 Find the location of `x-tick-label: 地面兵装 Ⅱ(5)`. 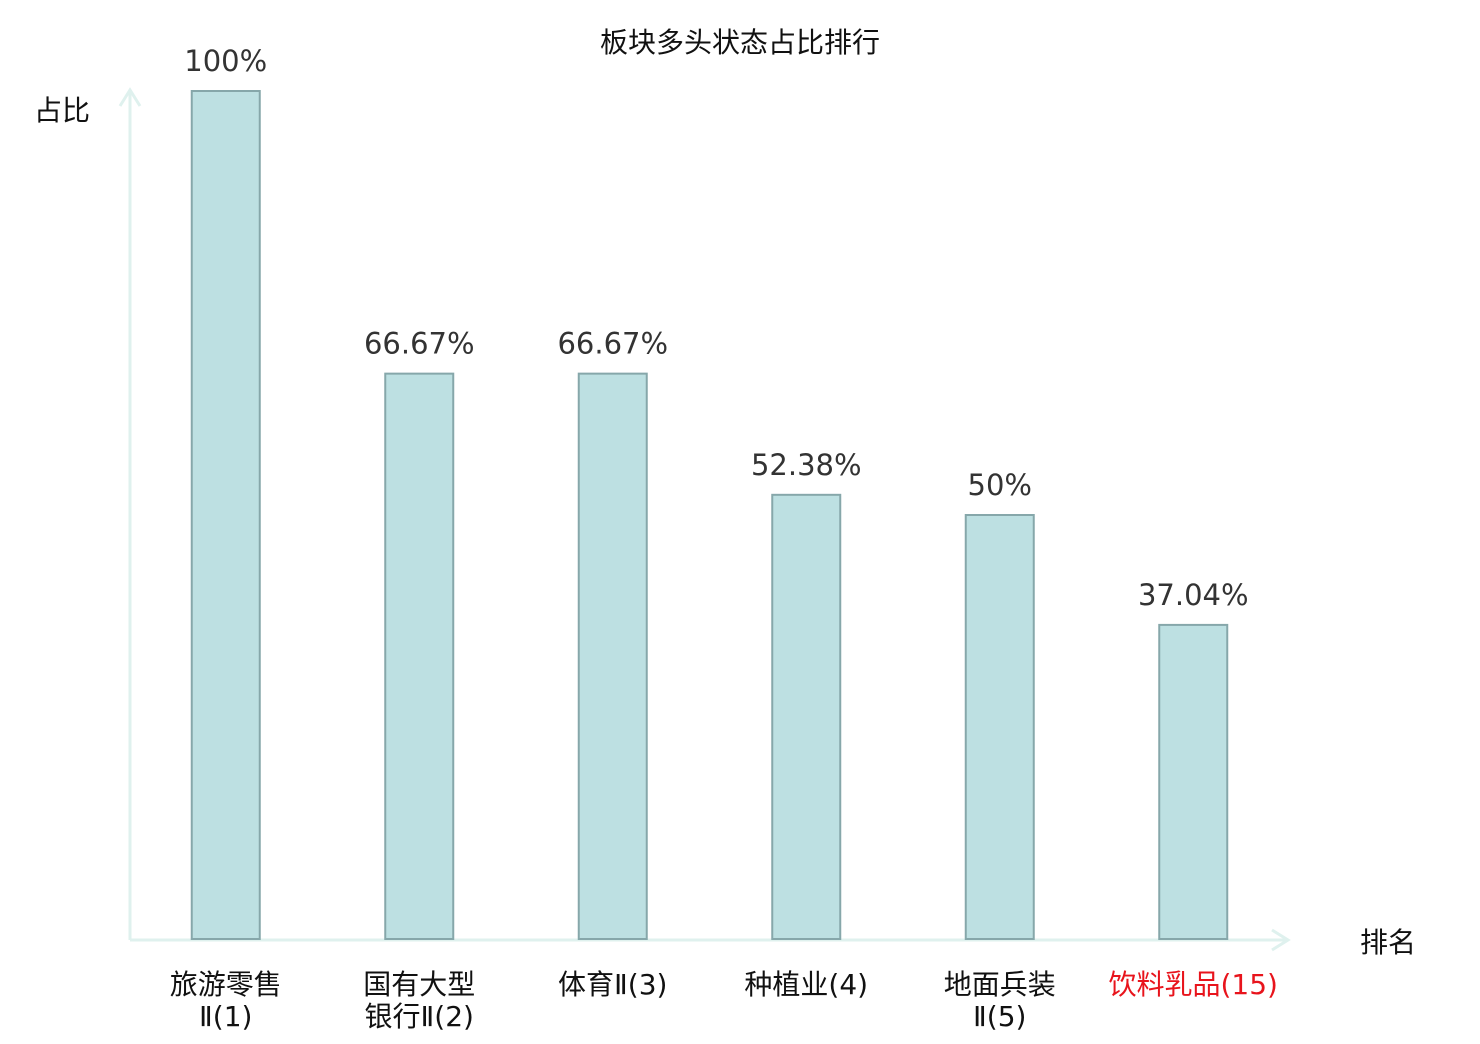

x-tick-label: 地面兵装 Ⅱ(5) is located at coordinates (1000, 1000).